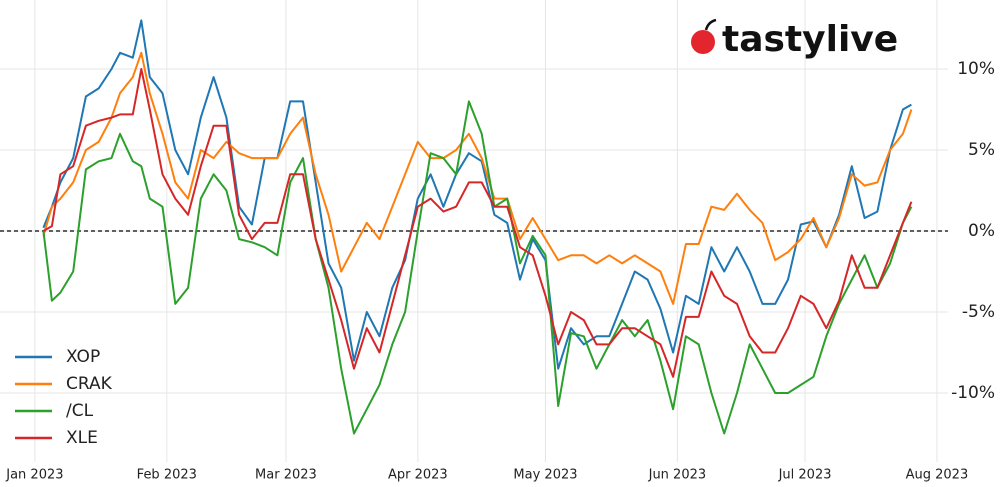  What do you see at coordinates (545, 475) in the screenshot?
I see `x-tick-label: May 2023` at bounding box center [545, 475].